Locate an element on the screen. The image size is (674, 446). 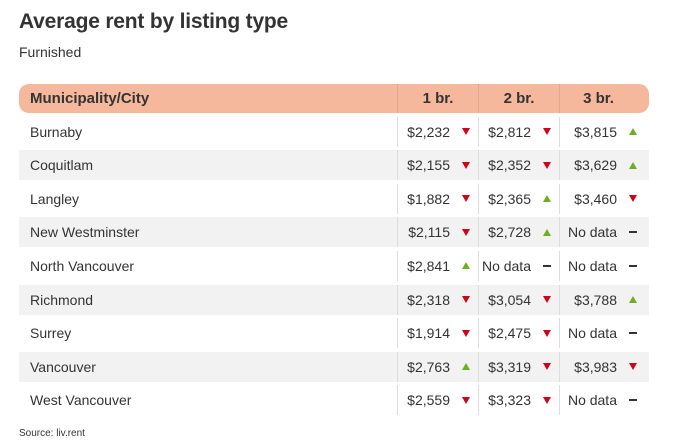
rent-value: $3,983 is located at coordinates (595, 366).